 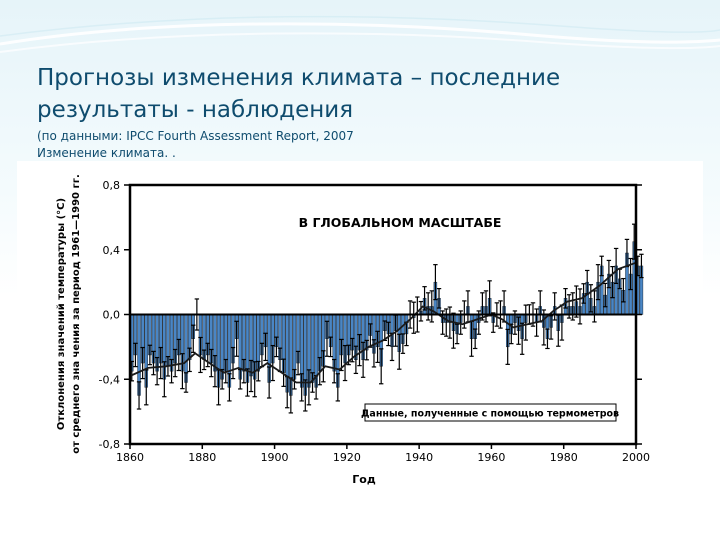 What do you see at coordinates (299, 78) in the screenshot?
I see `slide-title-line1: Прогнозы изменения климата – последние` at bounding box center [299, 78].